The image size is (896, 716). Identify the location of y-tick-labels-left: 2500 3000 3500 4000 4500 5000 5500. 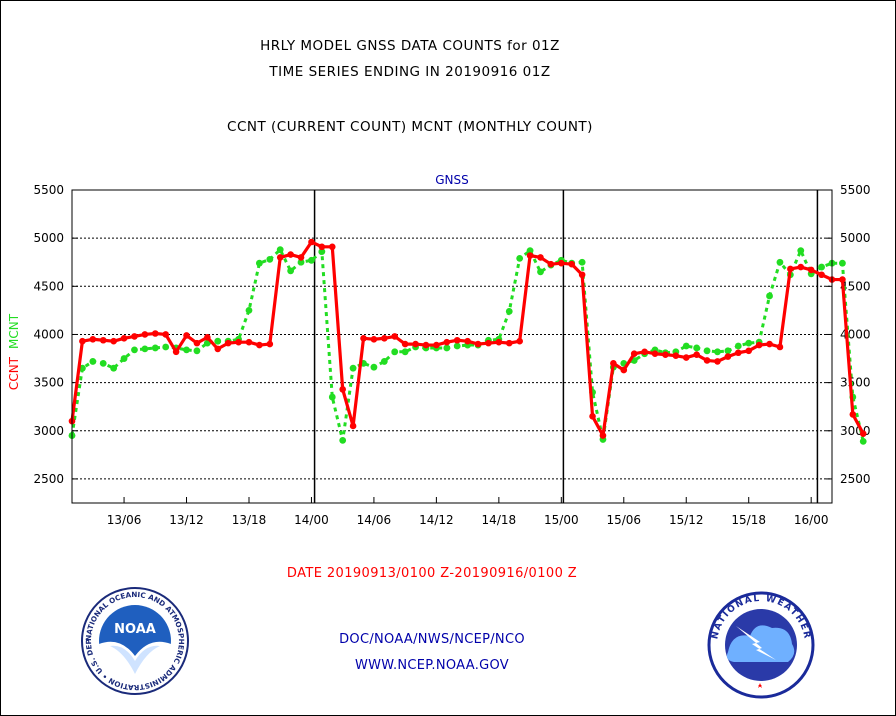
(48, 334).